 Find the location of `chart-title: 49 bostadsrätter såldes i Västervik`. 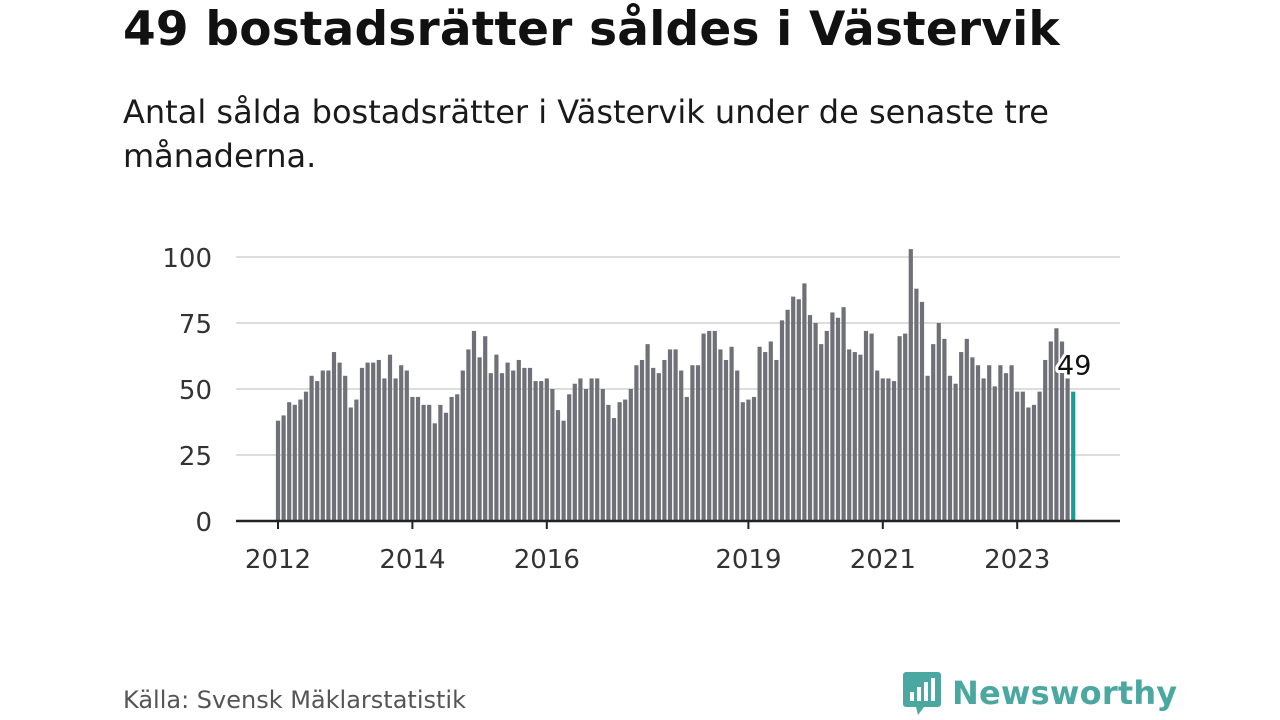

chart-title: 49 bostadsrätter såldes i Västervik is located at coordinates (591, 29).